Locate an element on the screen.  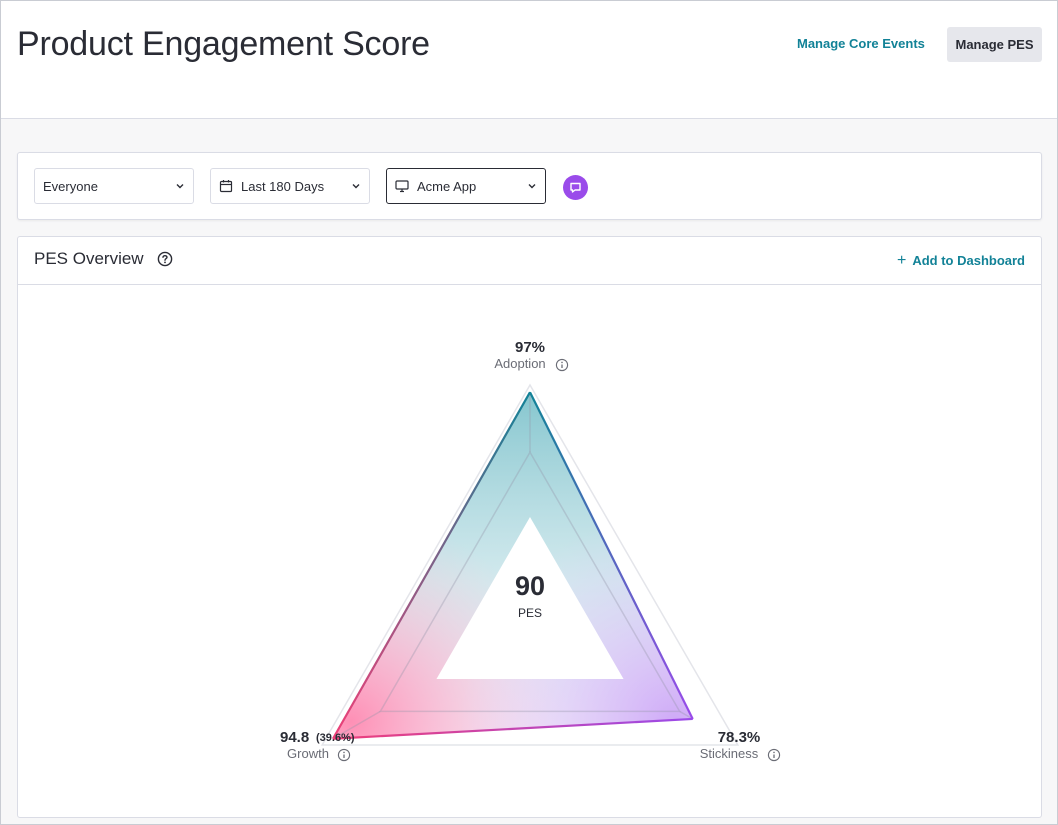
stickiness-value: 78.3% is located at coordinates (739, 737).